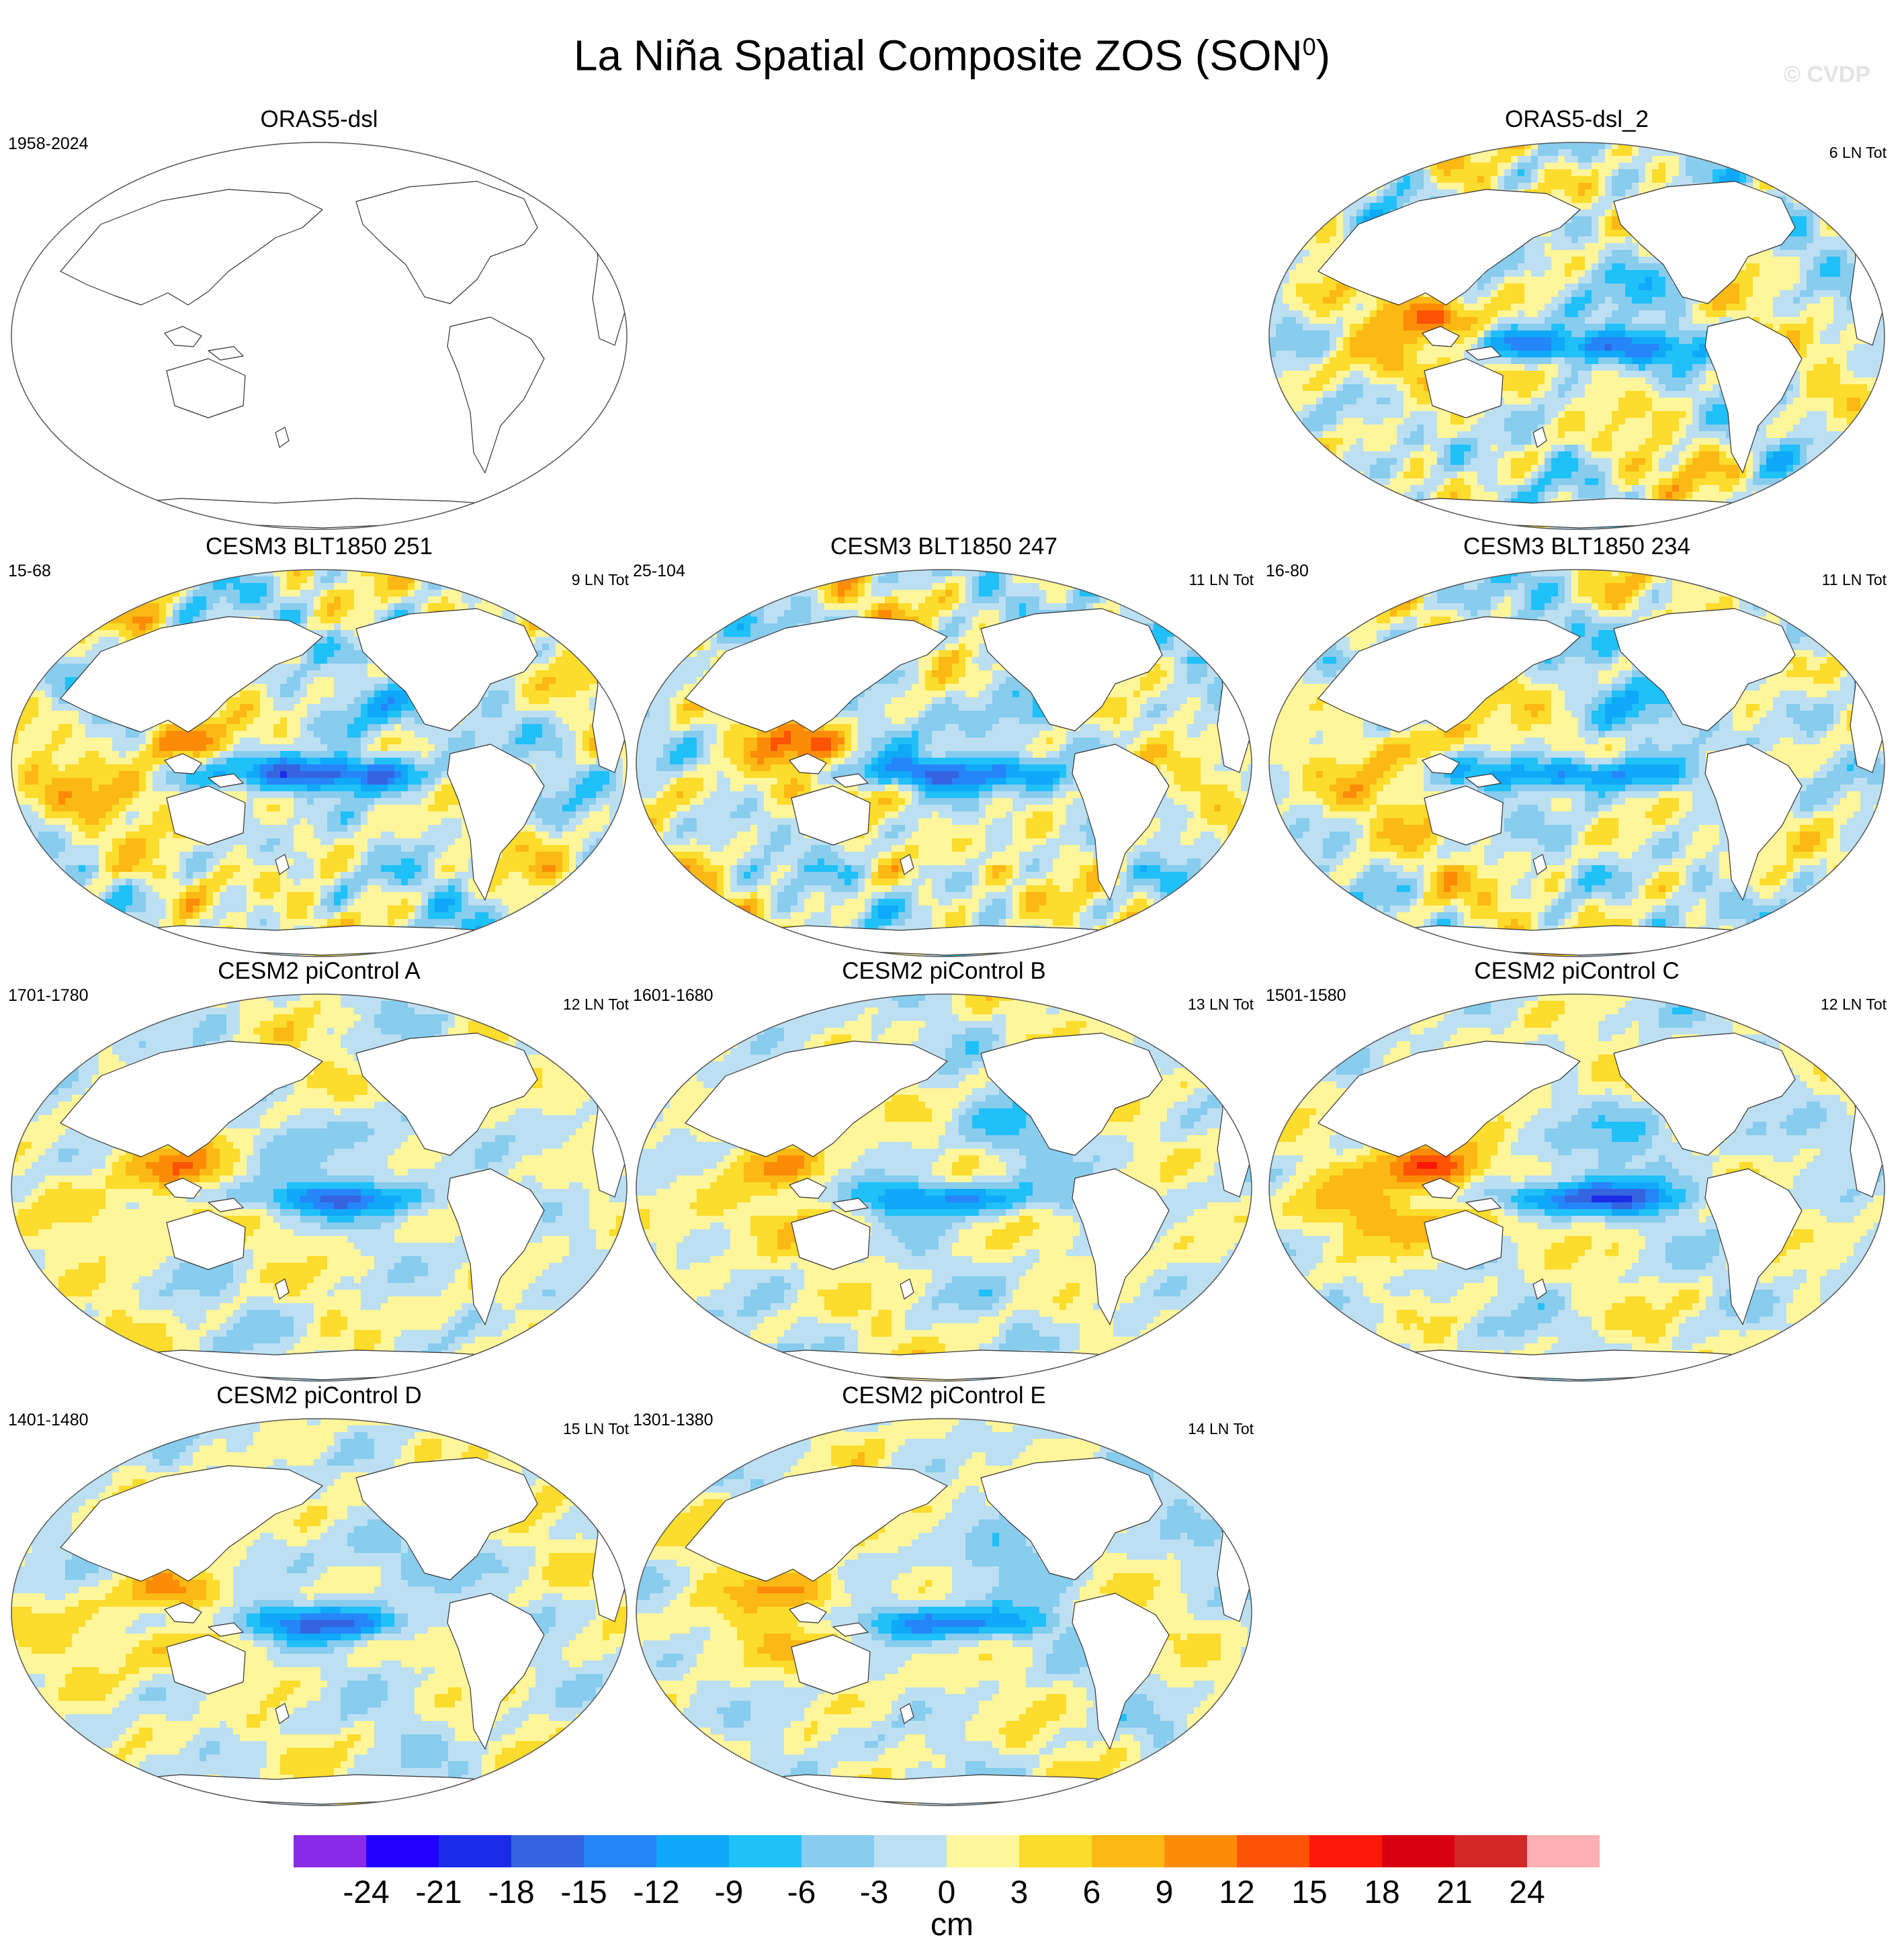 The height and width of the screenshot is (1952, 1904). Describe the element at coordinates (319, 1171) in the screenshot. I see `map-panel-cesm2-a: CESM2 piControl A 1701-1780 12 LN Tot` at that location.